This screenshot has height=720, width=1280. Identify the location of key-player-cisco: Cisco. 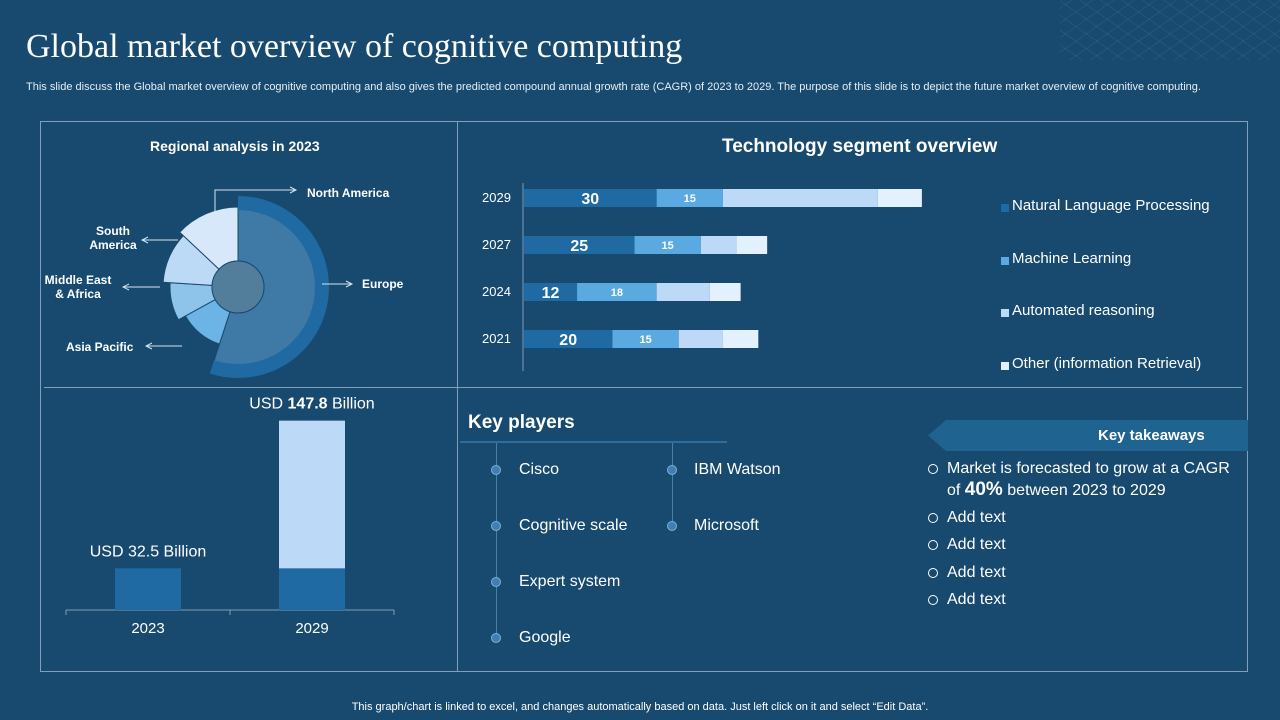
(539, 469).